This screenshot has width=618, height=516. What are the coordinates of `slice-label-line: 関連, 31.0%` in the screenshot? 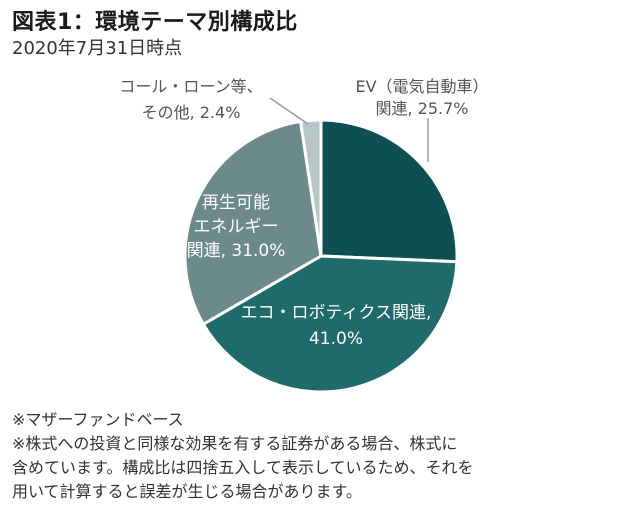 It's located at (236, 251).